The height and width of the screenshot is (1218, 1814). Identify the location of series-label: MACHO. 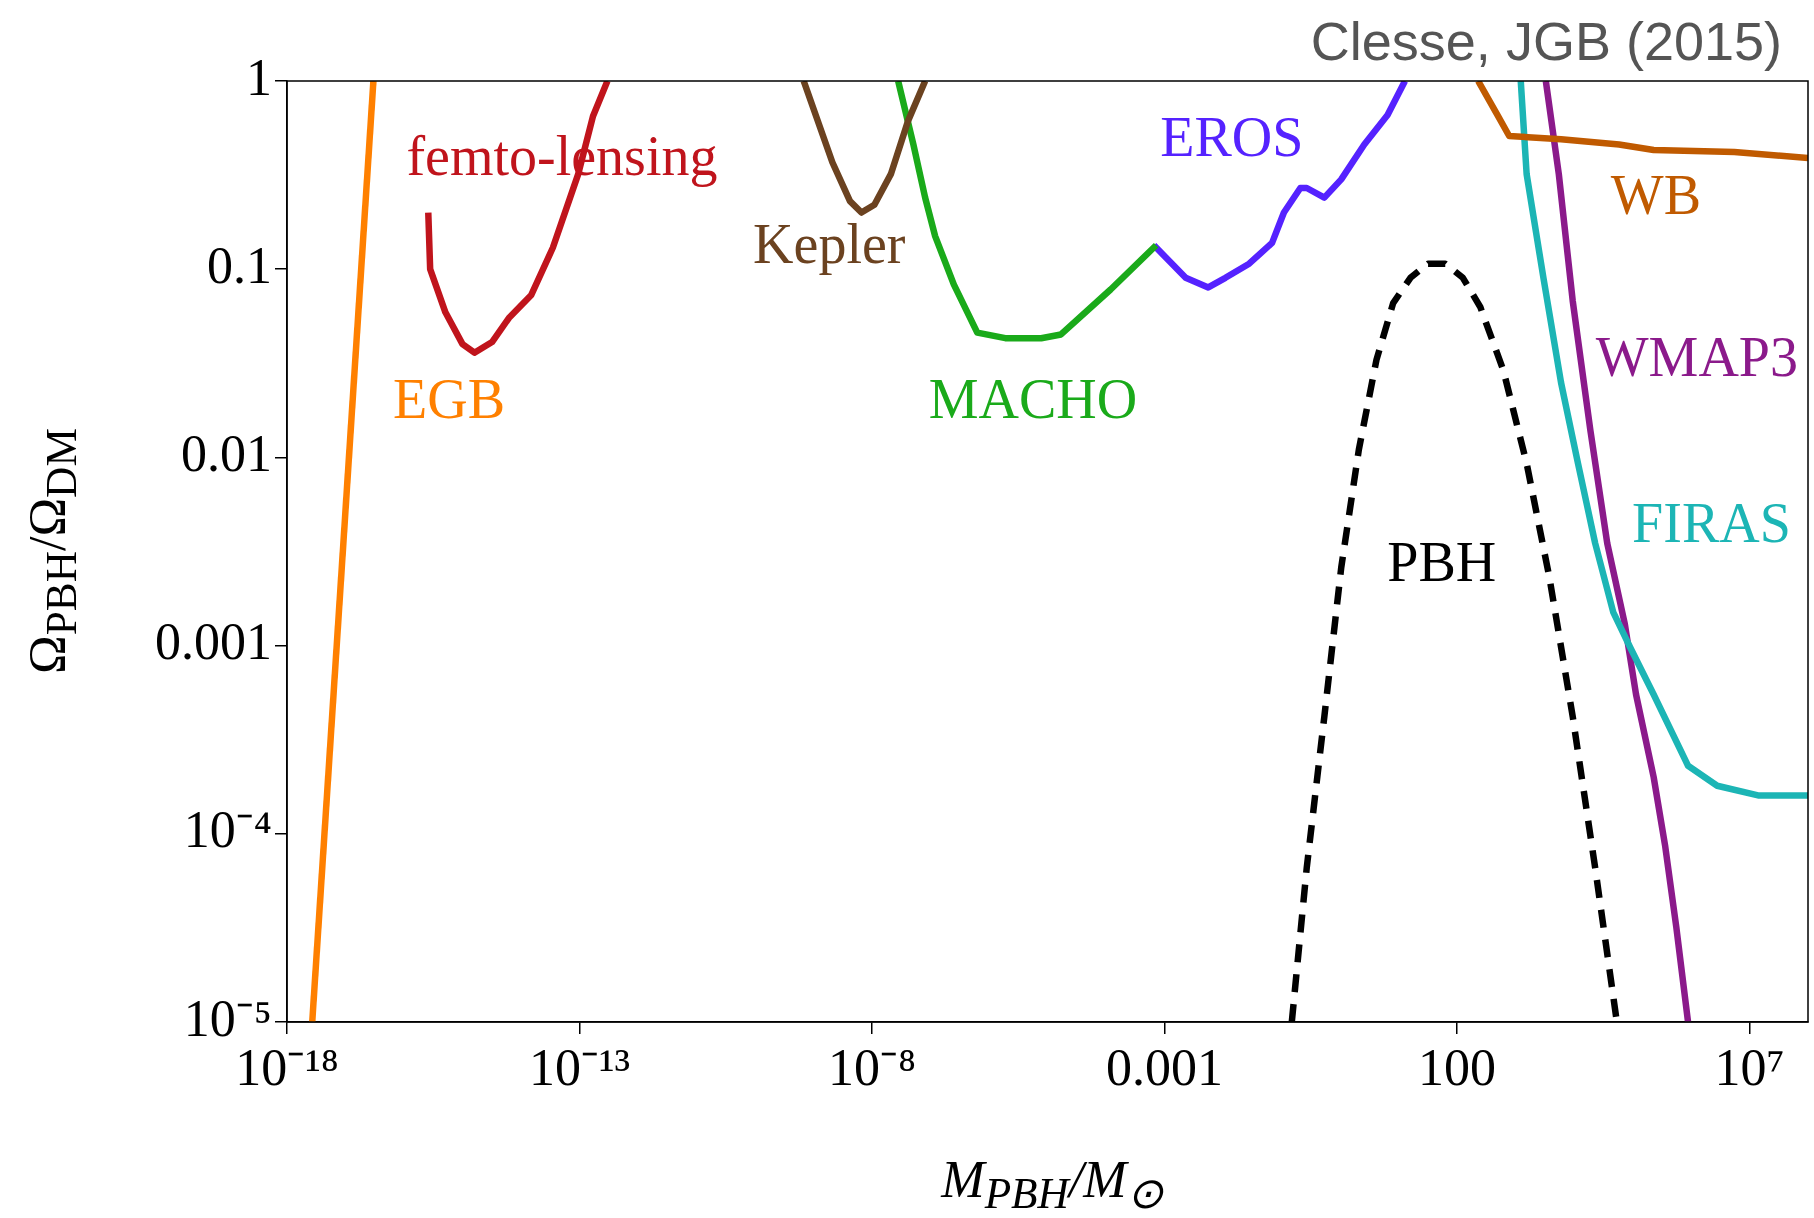
(1033, 398).